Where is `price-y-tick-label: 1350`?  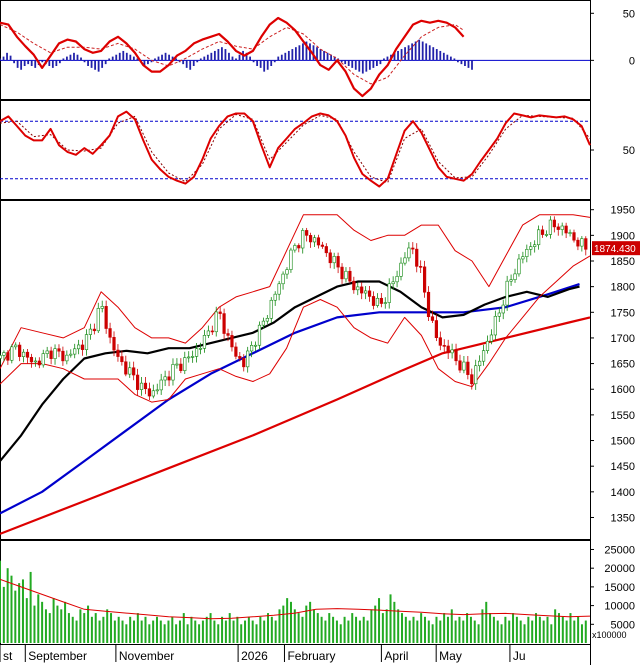
price-y-tick-label: 1350 is located at coordinates (623, 518).